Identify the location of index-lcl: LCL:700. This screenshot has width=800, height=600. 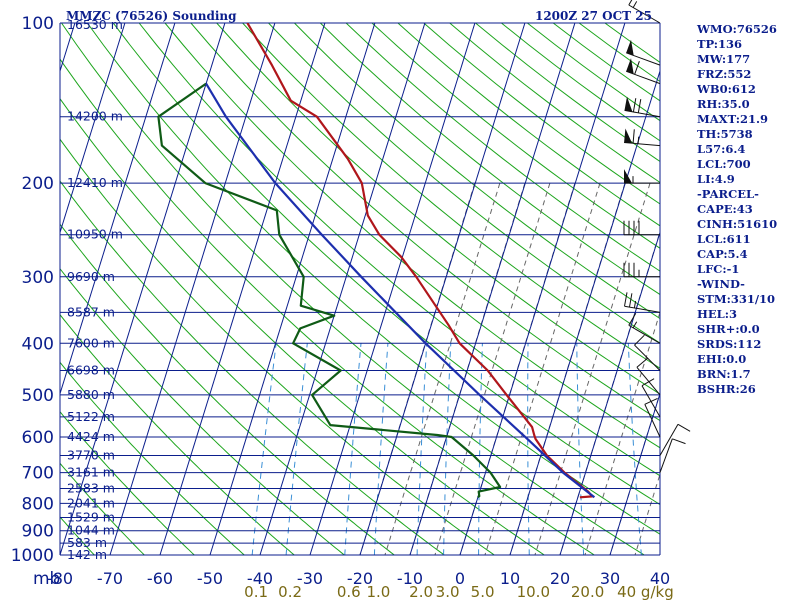
(724, 164).